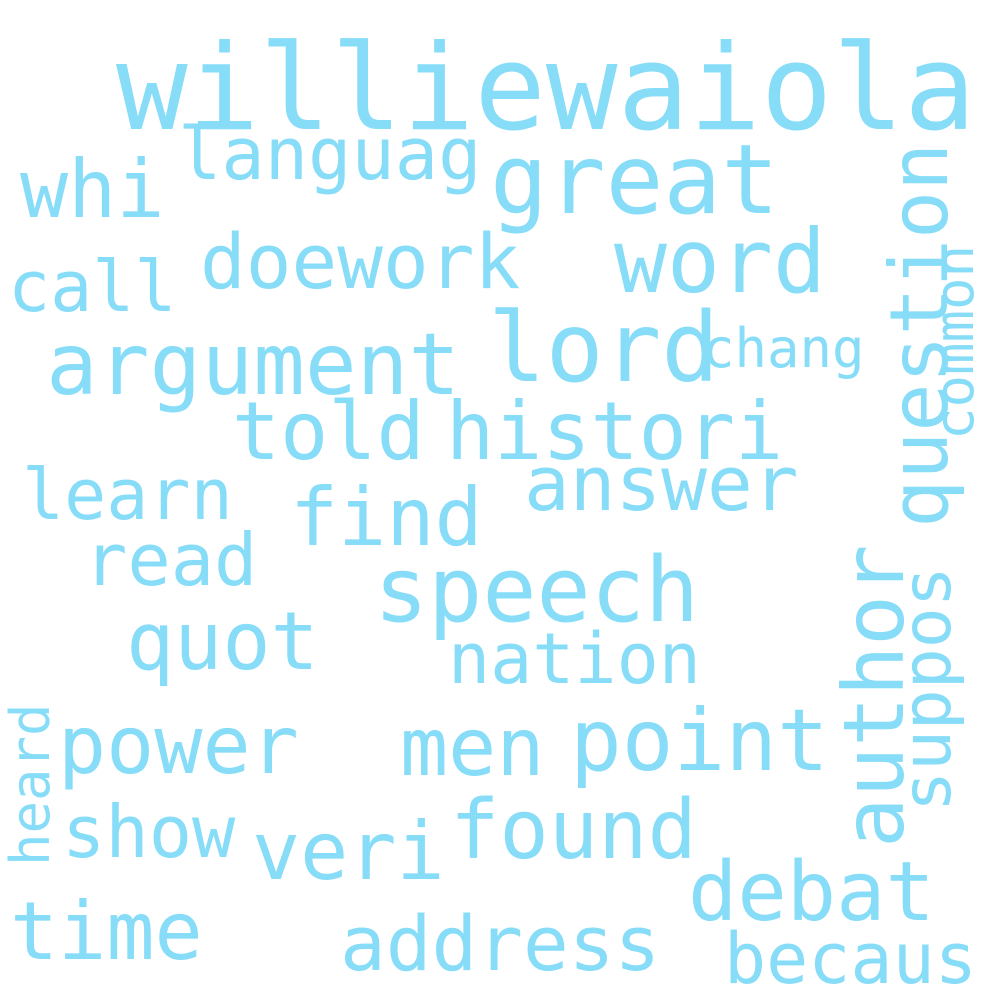 The image size is (1000, 1000). I want to click on word-chang: chang, so click(783, 348).